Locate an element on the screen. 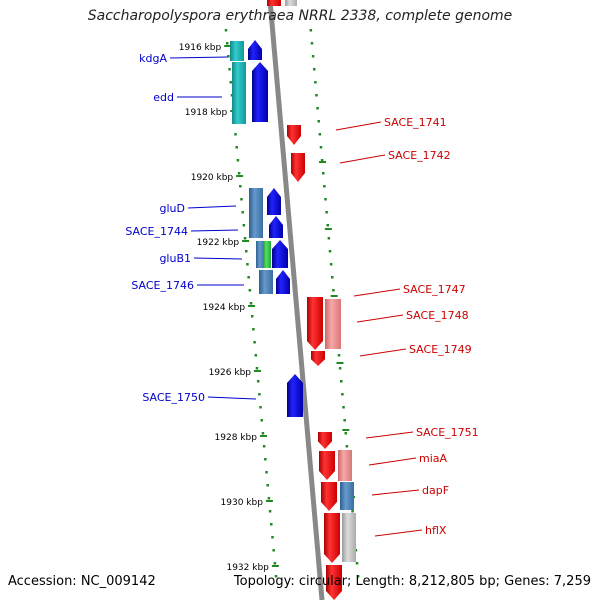 This screenshot has width=600, height=600. gene-dapF-arrow is located at coordinates (329, 496).